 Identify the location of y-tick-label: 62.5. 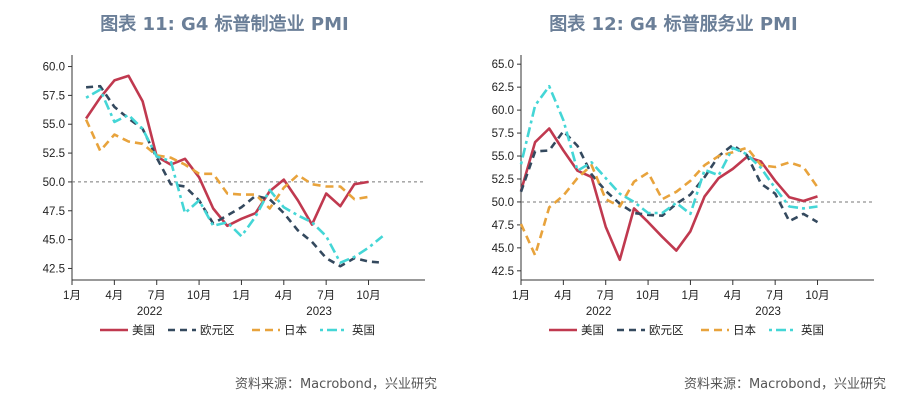
(503, 88).